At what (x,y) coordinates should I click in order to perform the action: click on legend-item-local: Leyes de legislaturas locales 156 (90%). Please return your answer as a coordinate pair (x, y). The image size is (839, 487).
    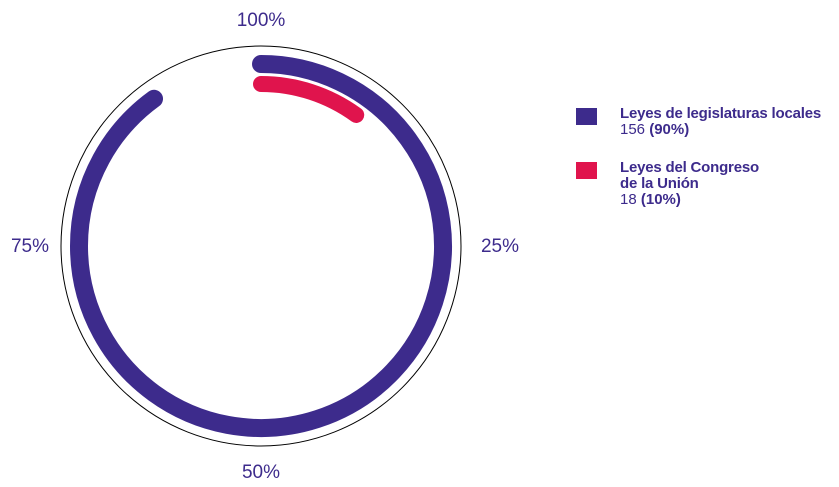
    Looking at the image, I should click on (707, 122).